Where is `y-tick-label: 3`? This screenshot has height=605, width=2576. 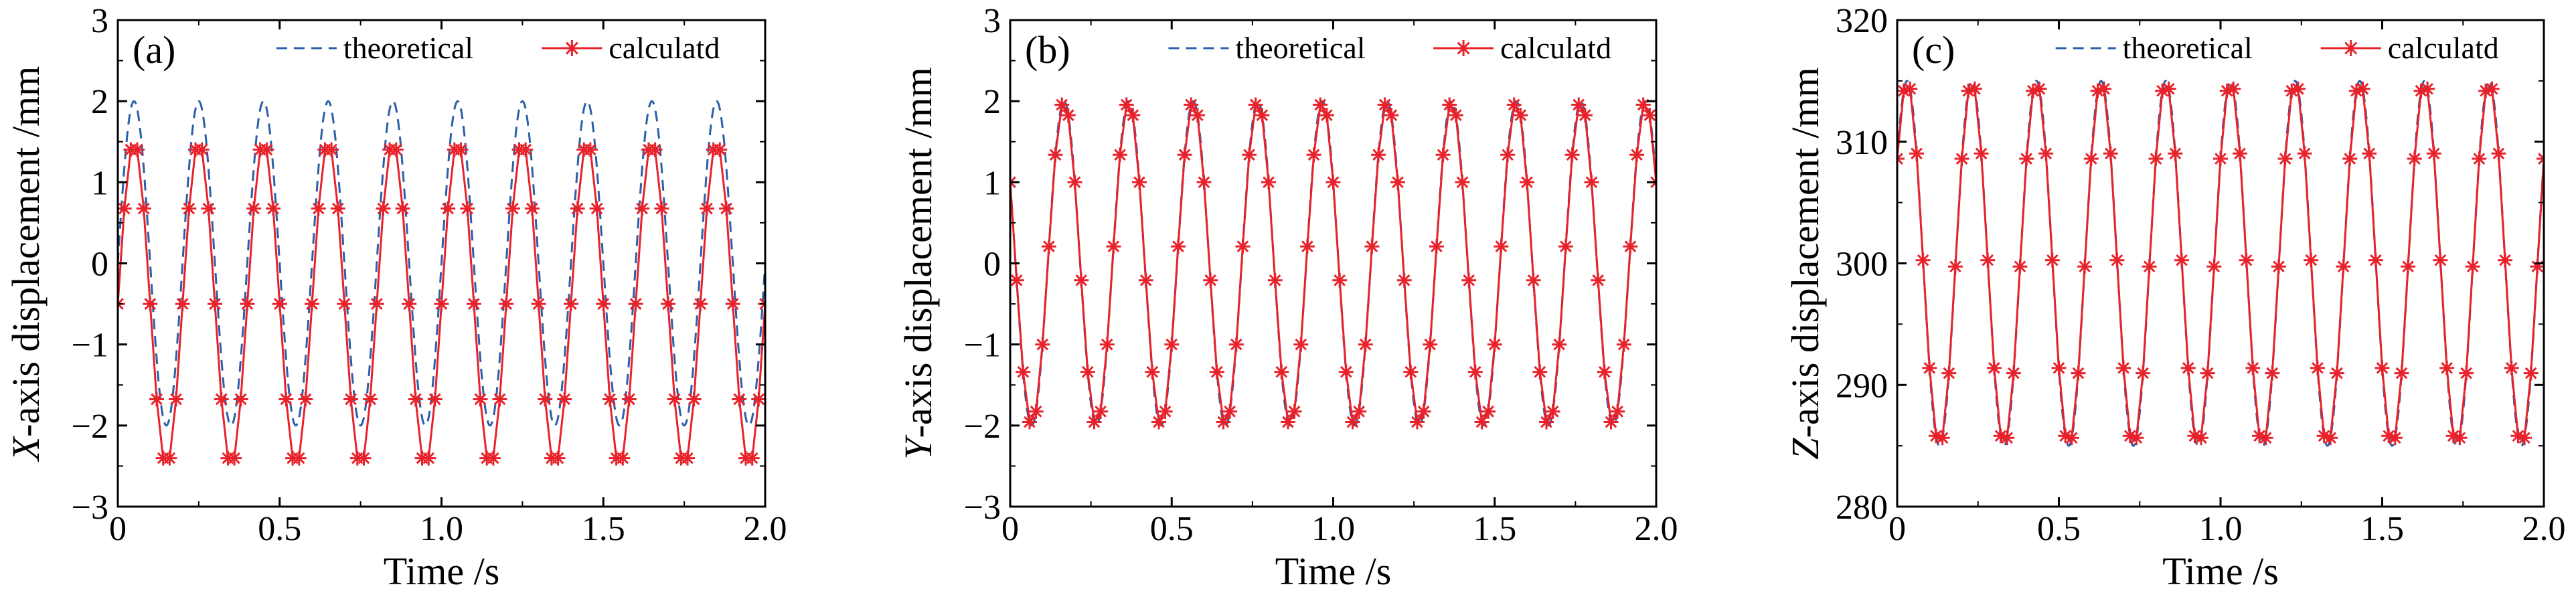 y-tick-label: 3 is located at coordinates (992, 21).